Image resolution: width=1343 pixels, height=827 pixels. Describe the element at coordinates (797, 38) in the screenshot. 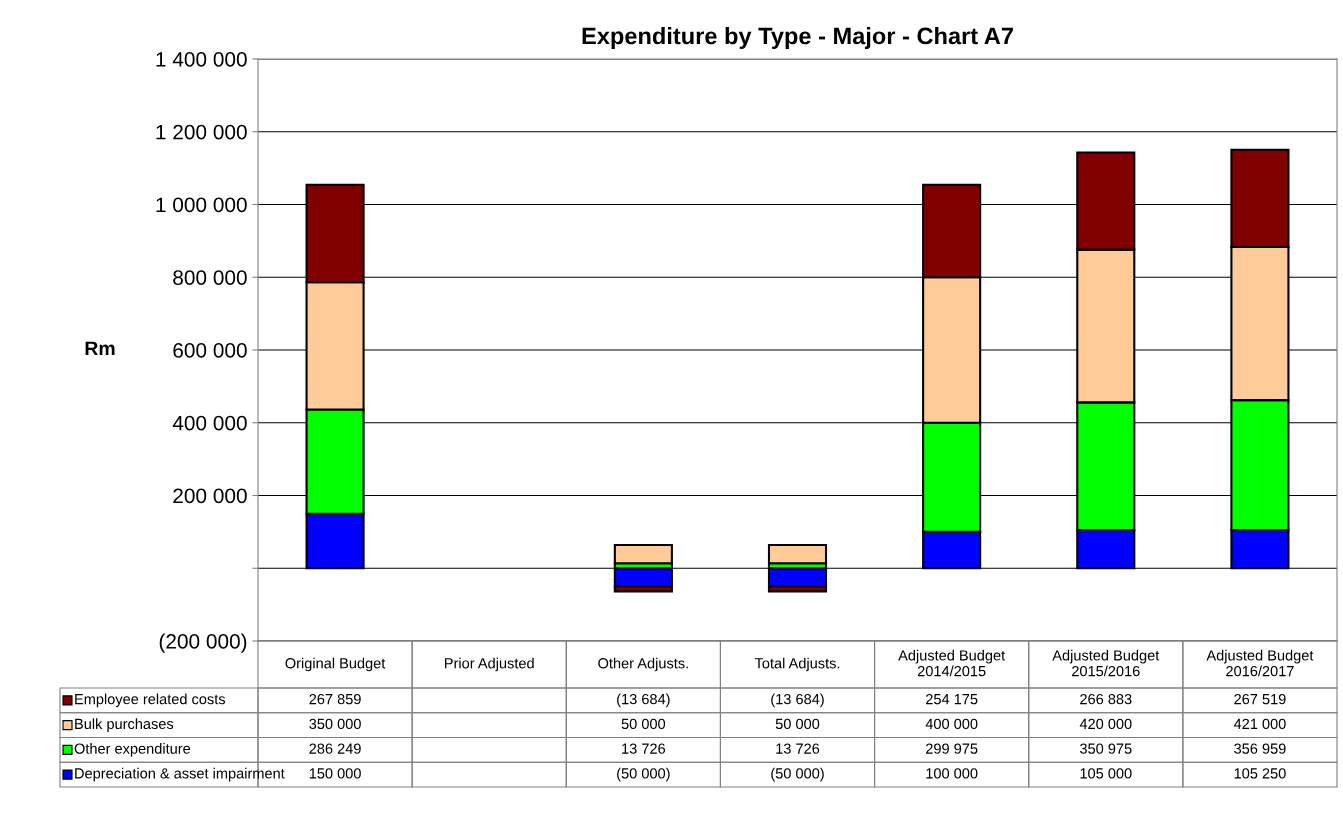

I see `chart-title: Expenditure by Type - Major - Chart A7` at that location.